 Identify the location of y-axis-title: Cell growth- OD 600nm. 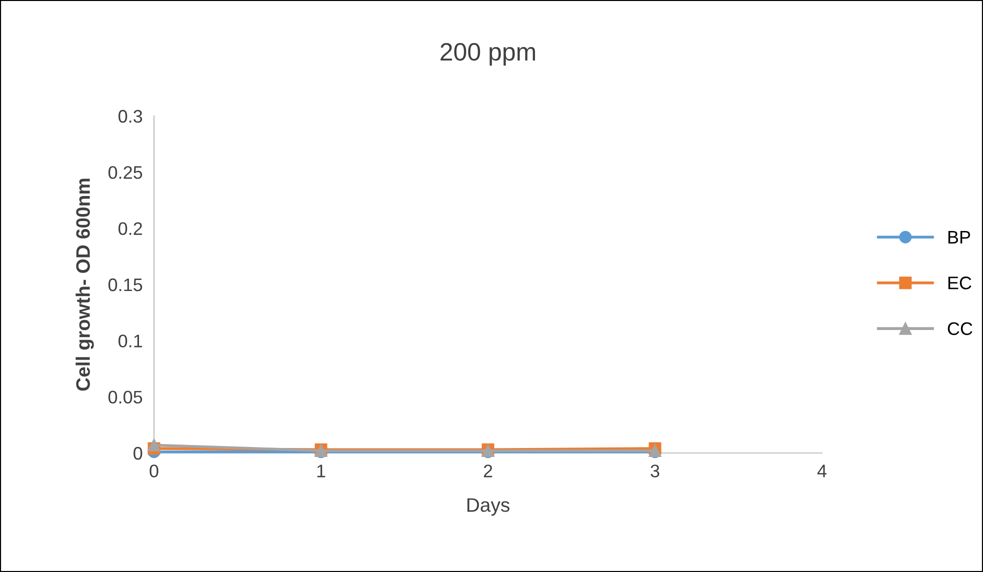
(85, 284).